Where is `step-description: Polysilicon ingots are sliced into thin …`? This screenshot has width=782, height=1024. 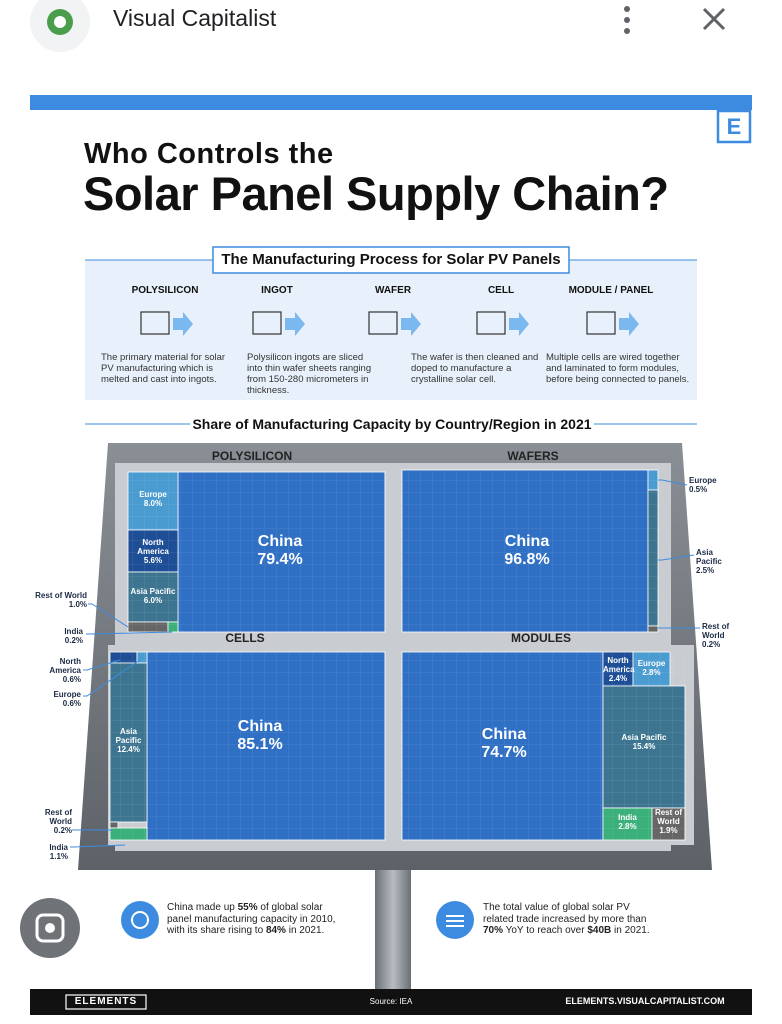
step-description: Polysilicon ingots are sliced into thin … is located at coordinates (309, 374).